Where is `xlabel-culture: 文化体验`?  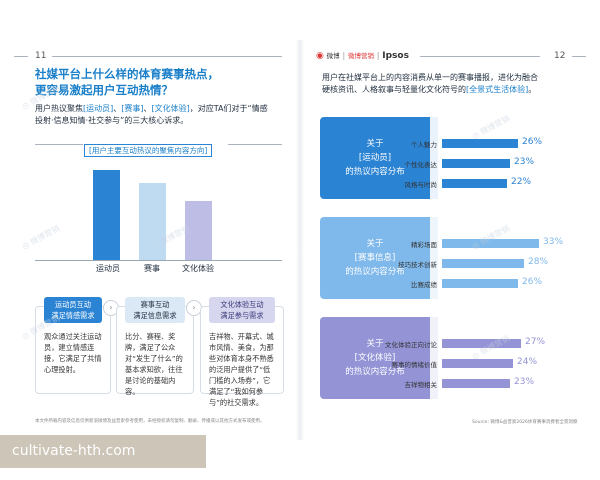
xlabel-culture: 文化体验 is located at coordinates (198, 268).